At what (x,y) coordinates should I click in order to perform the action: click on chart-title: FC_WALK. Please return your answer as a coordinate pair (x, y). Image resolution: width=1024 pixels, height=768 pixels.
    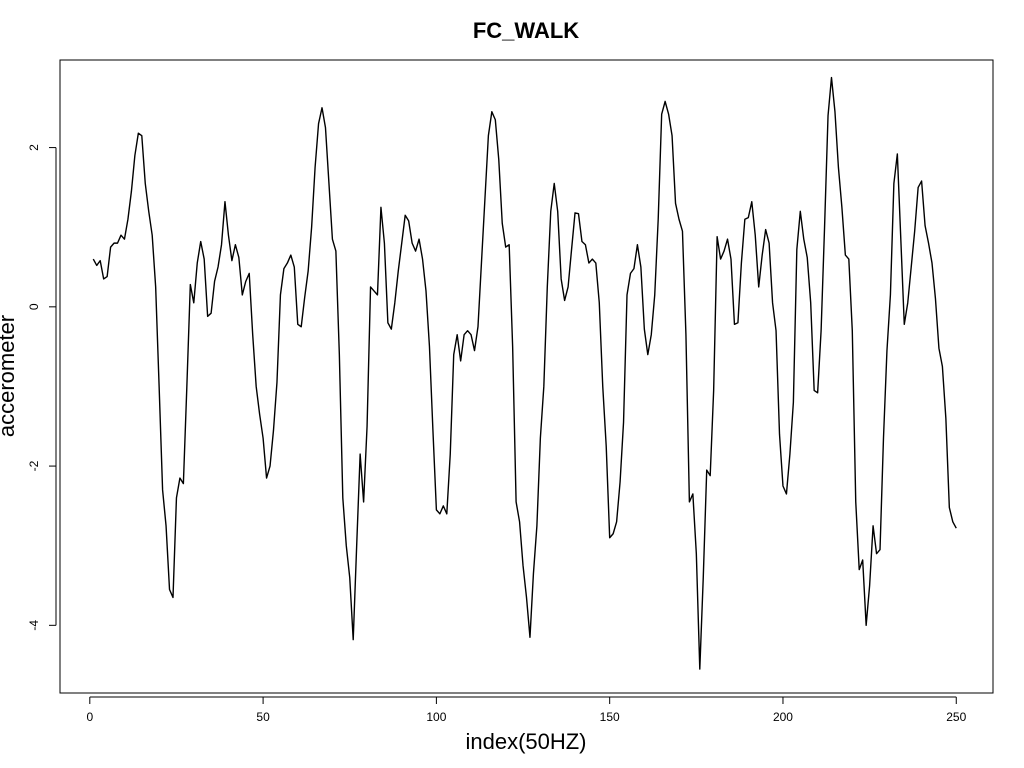
    Looking at the image, I should click on (526, 30).